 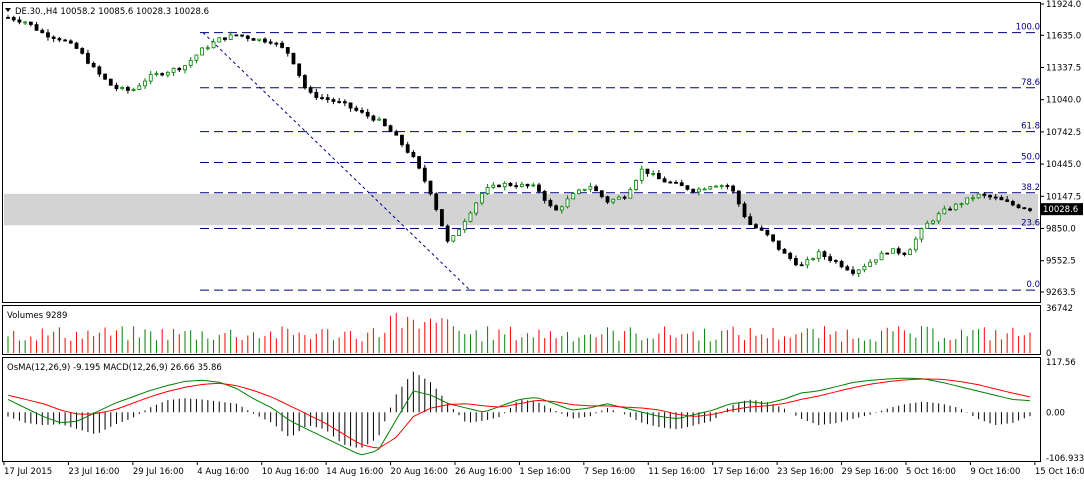 What do you see at coordinates (1063, 101) in the screenshot?
I see `price-tick-label: 11040.0` at bounding box center [1063, 101].